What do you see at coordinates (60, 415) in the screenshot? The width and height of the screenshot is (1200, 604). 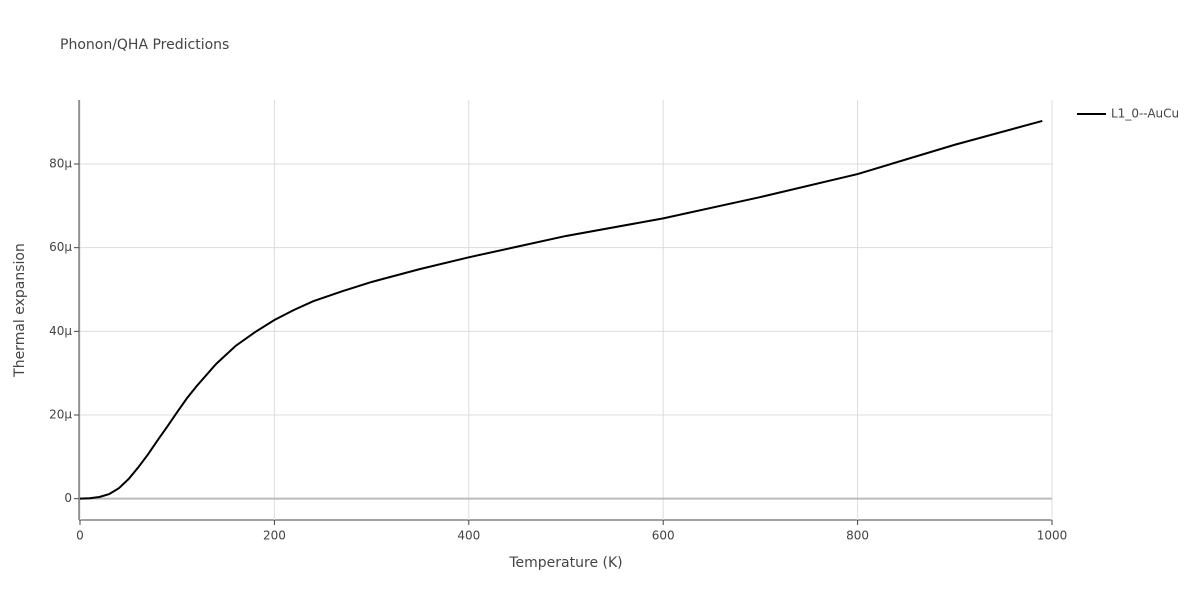 I see `y-tick-label: 20μ` at bounding box center [60, 415].